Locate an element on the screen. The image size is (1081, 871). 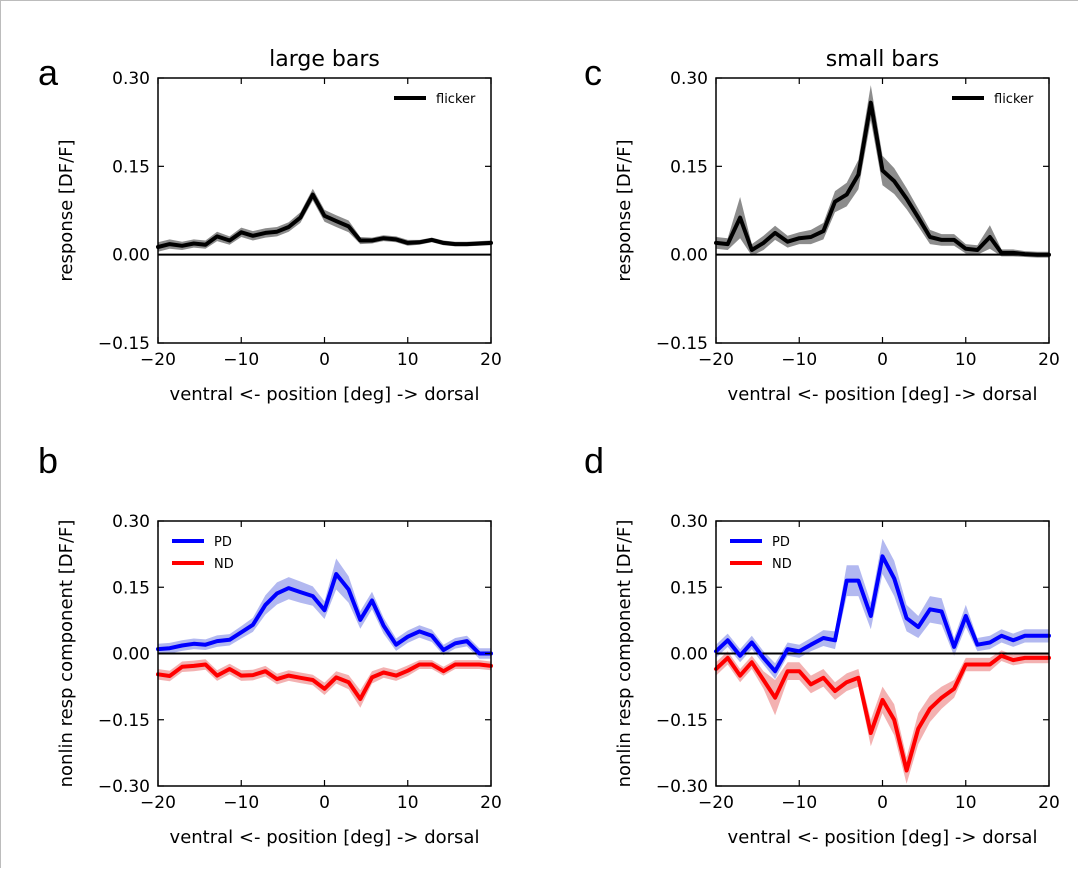
error-band-pd is located at coordinates (882, 609).